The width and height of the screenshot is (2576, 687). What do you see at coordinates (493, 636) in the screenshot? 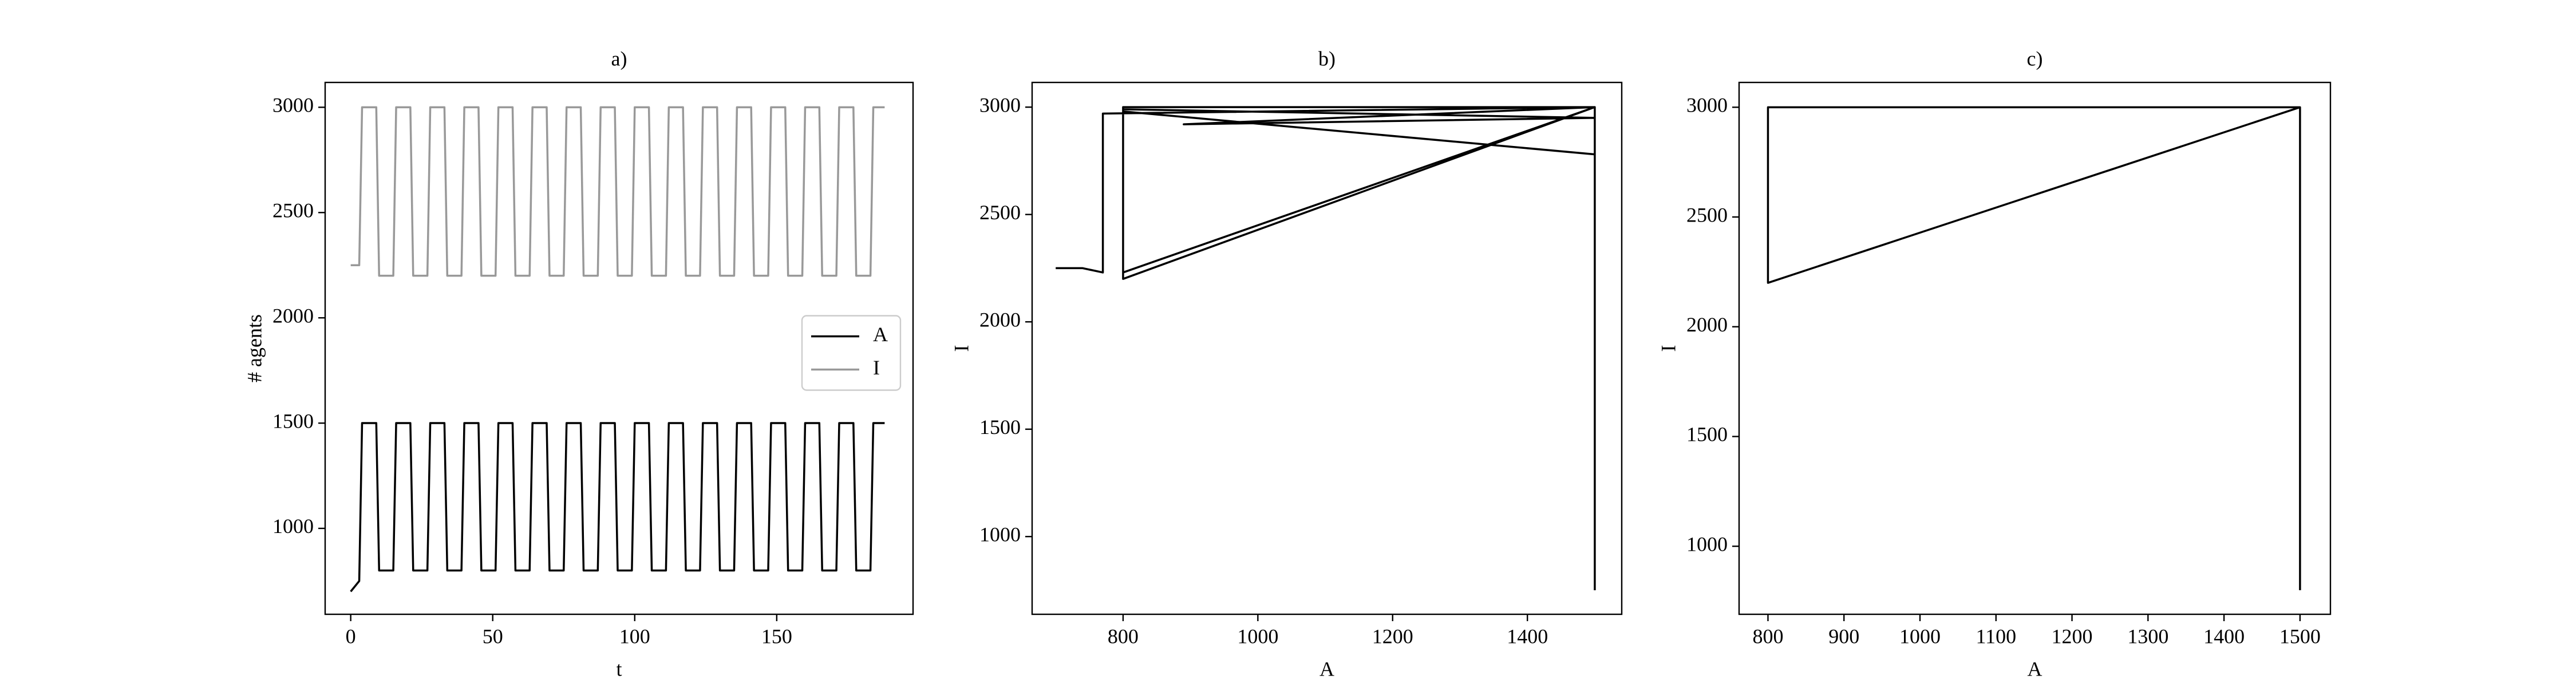
I see `x-tick-label: 50` at bounding box center [493, 636].